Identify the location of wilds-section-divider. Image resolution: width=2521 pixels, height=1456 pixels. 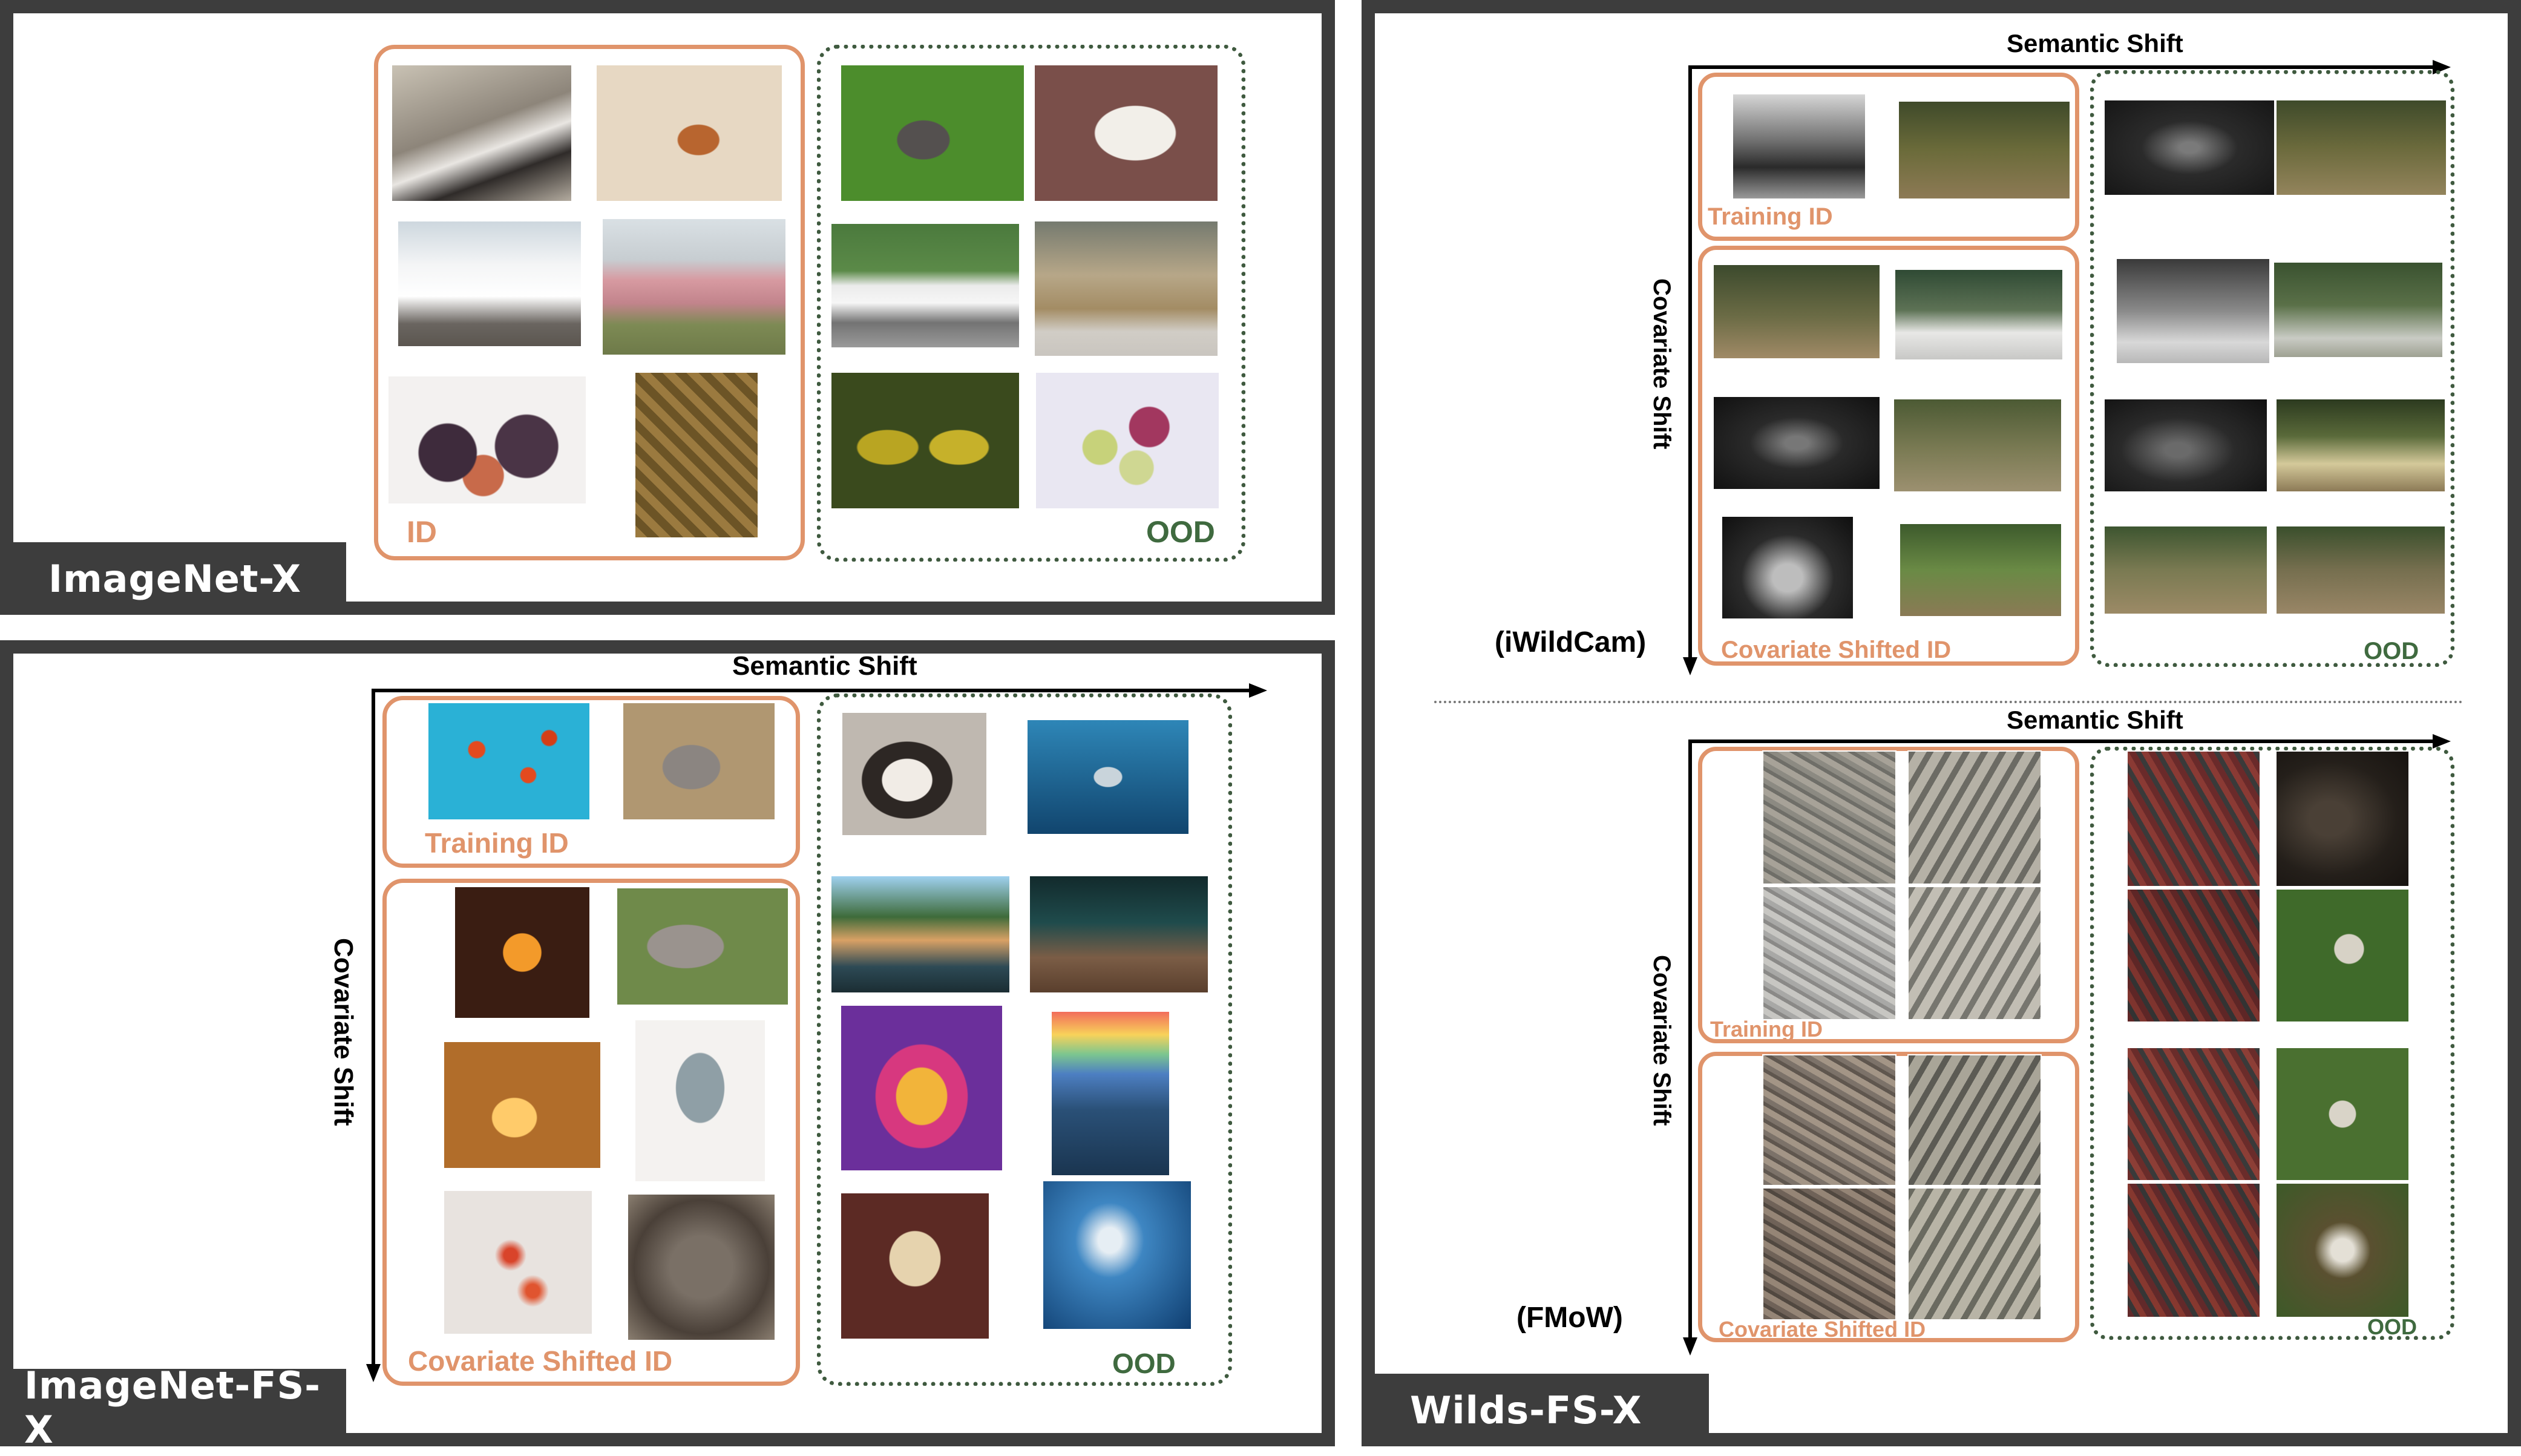
(1948, 702).